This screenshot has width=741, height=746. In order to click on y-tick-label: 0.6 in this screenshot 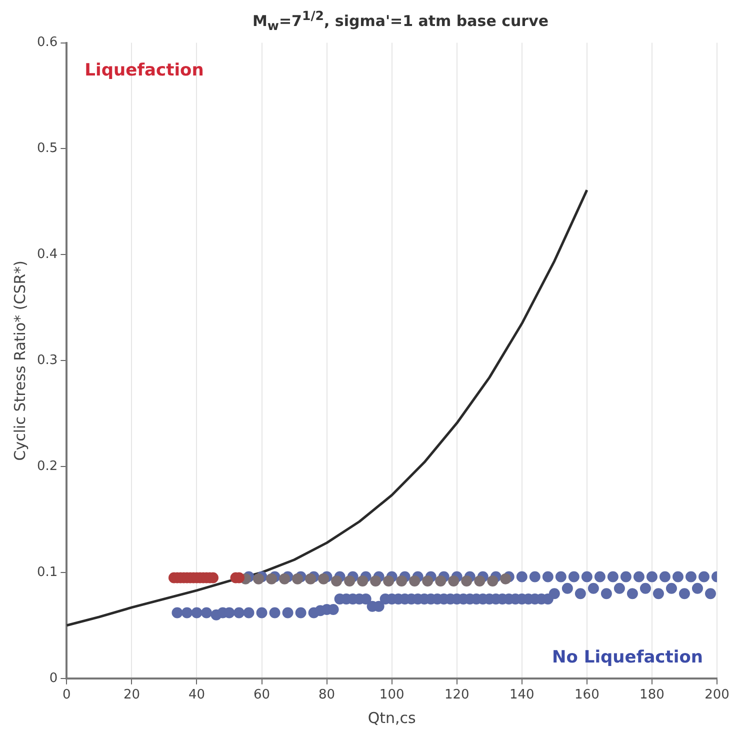, I will do `click(47, 42)`.